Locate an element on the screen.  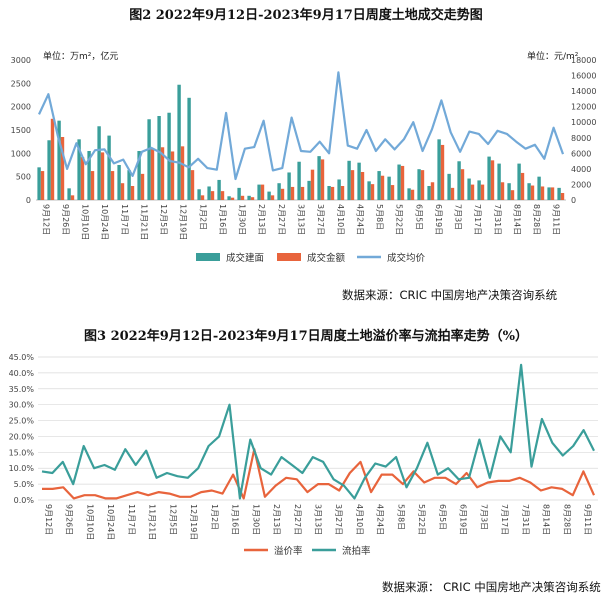
left-tick-label: 500 is located at coordinates (23, 177).